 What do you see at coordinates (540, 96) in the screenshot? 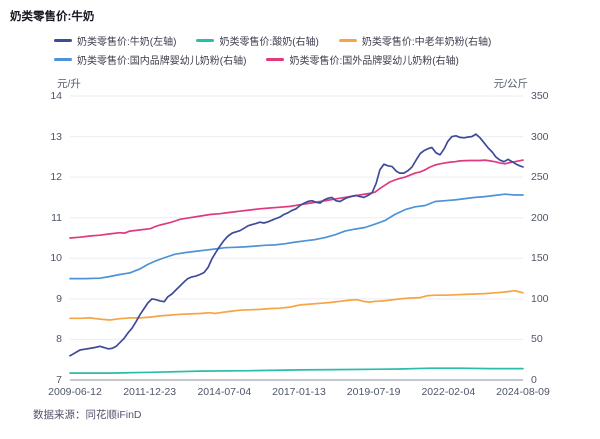
I see `y-right-tick-label: 350` at bounding box center [540, 96].